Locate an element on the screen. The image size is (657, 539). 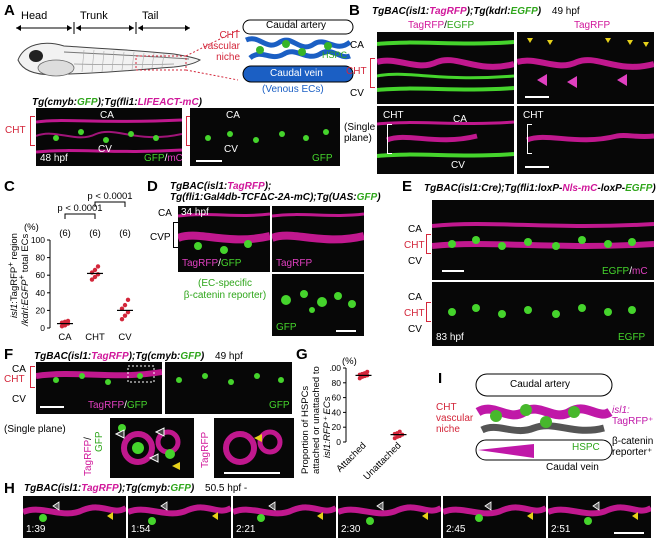
x-tick-label: Unattached is located at coordinates (382, 460).